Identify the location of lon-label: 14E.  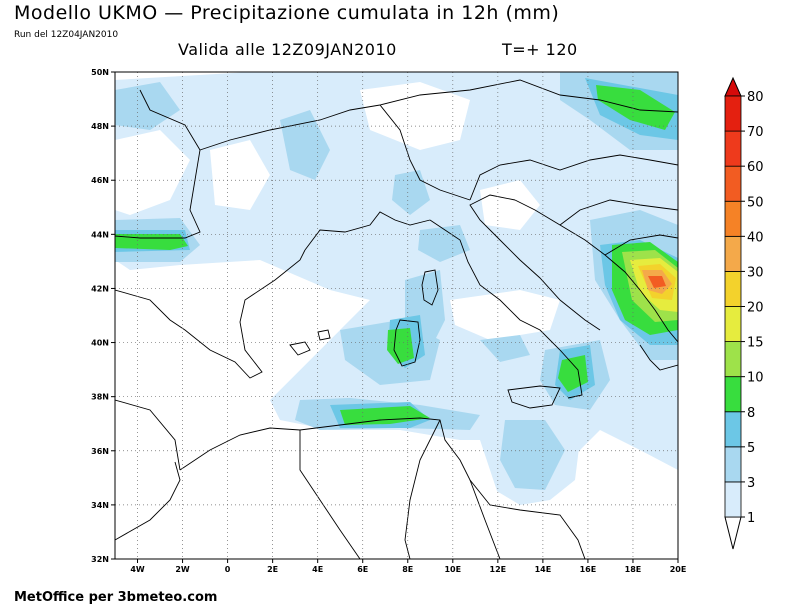
(543, 569).